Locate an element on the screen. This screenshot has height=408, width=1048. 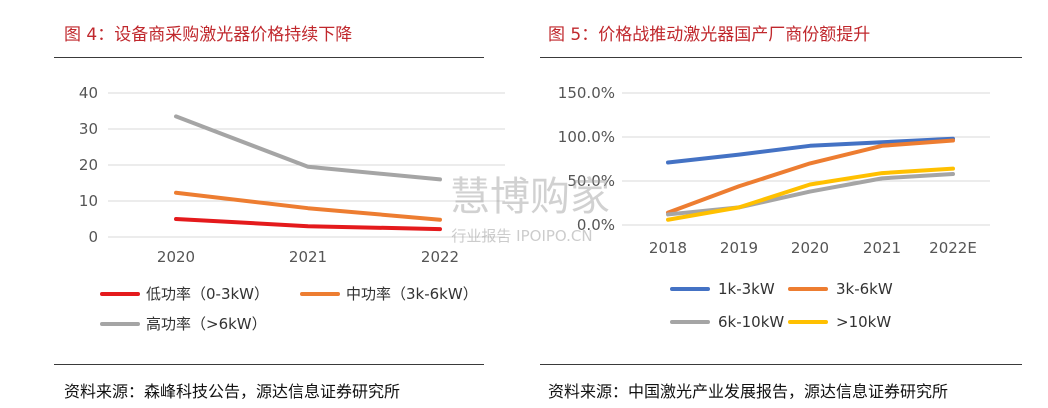
bottom-rule-left is located at coordinates (269, 364).